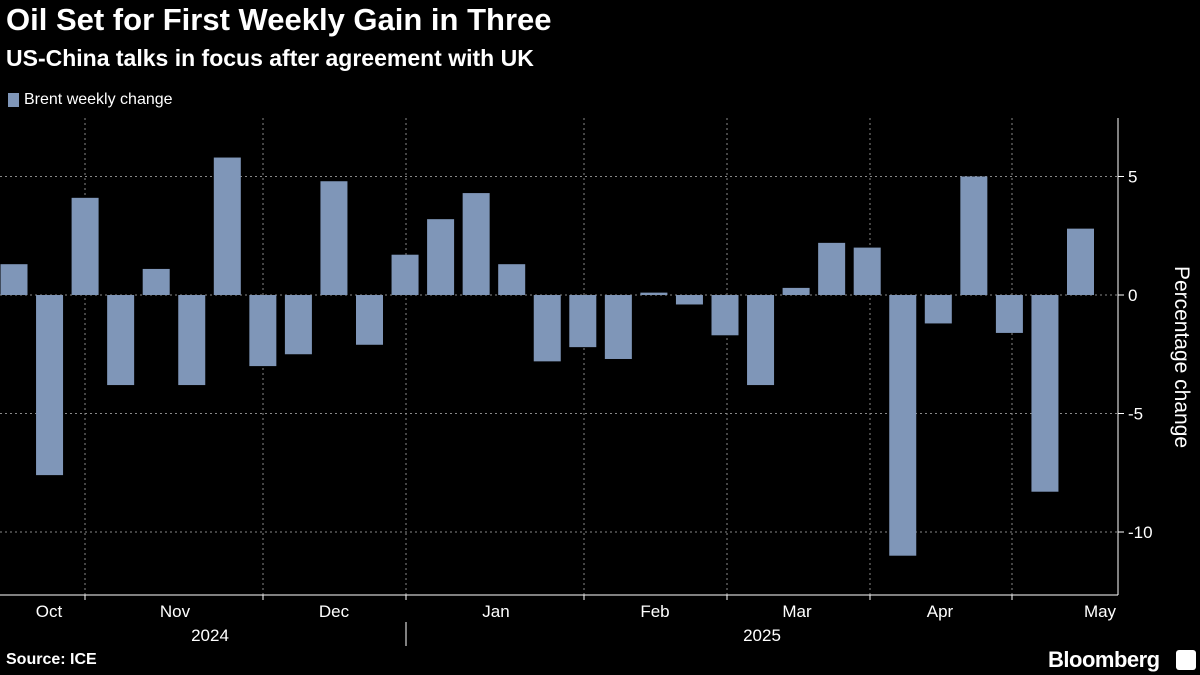  I want to click on x-month-label: Apr, so click(940, 611).